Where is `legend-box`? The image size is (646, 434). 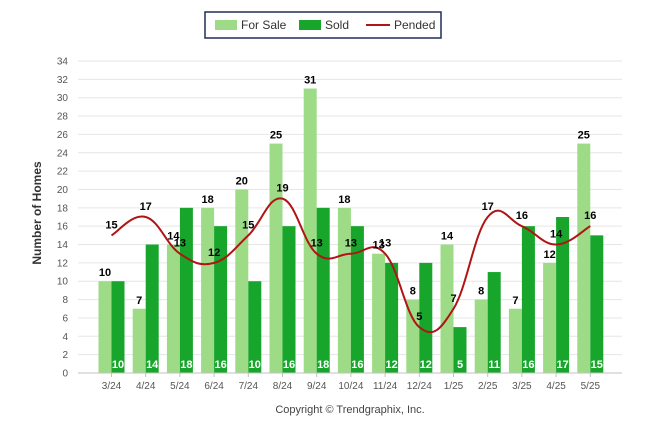
legend-box is located at coordinates (323, 25).